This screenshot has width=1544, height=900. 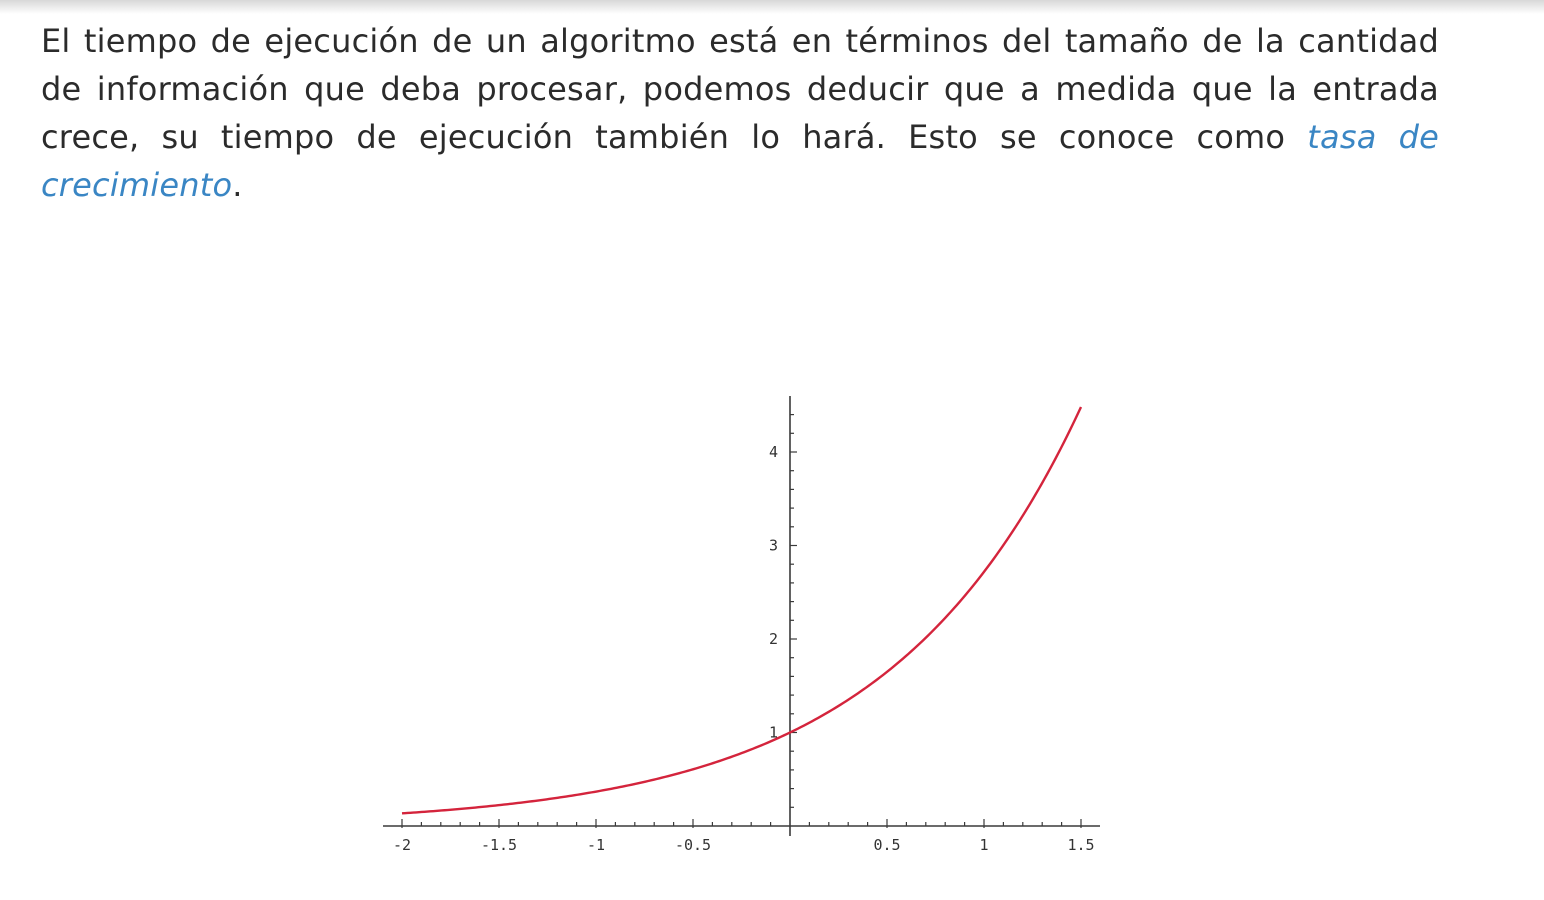 What do you see at coordinates (402, 845) in the screenshot?
I see `x-tick-label: -2` at bounding box center [402, 845].